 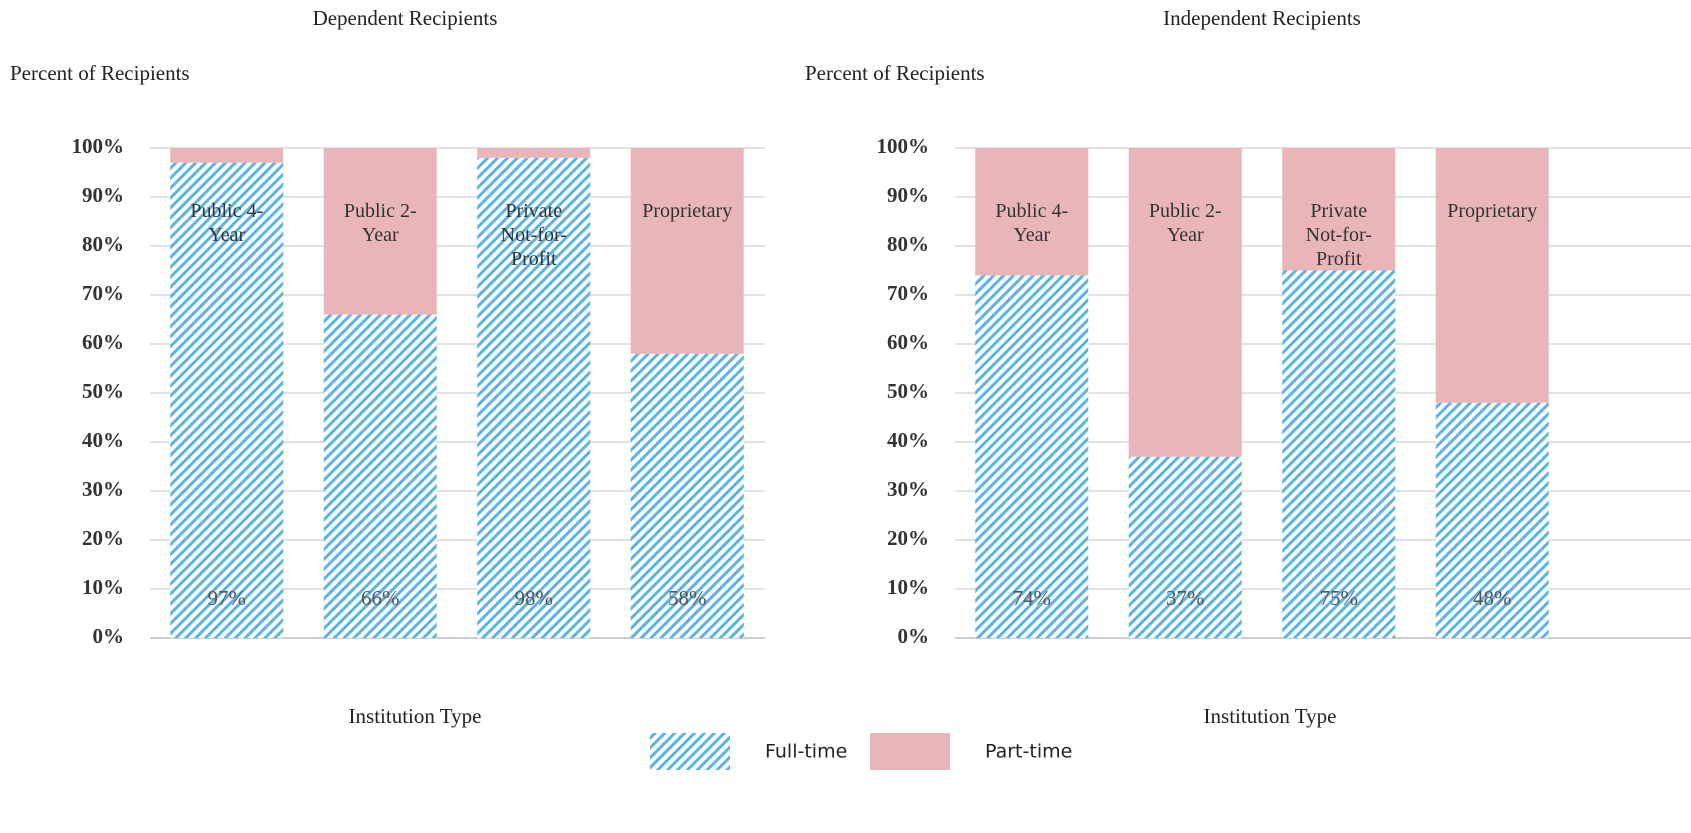 I want to click on data-label: 98%, so click(x=534, y=598).